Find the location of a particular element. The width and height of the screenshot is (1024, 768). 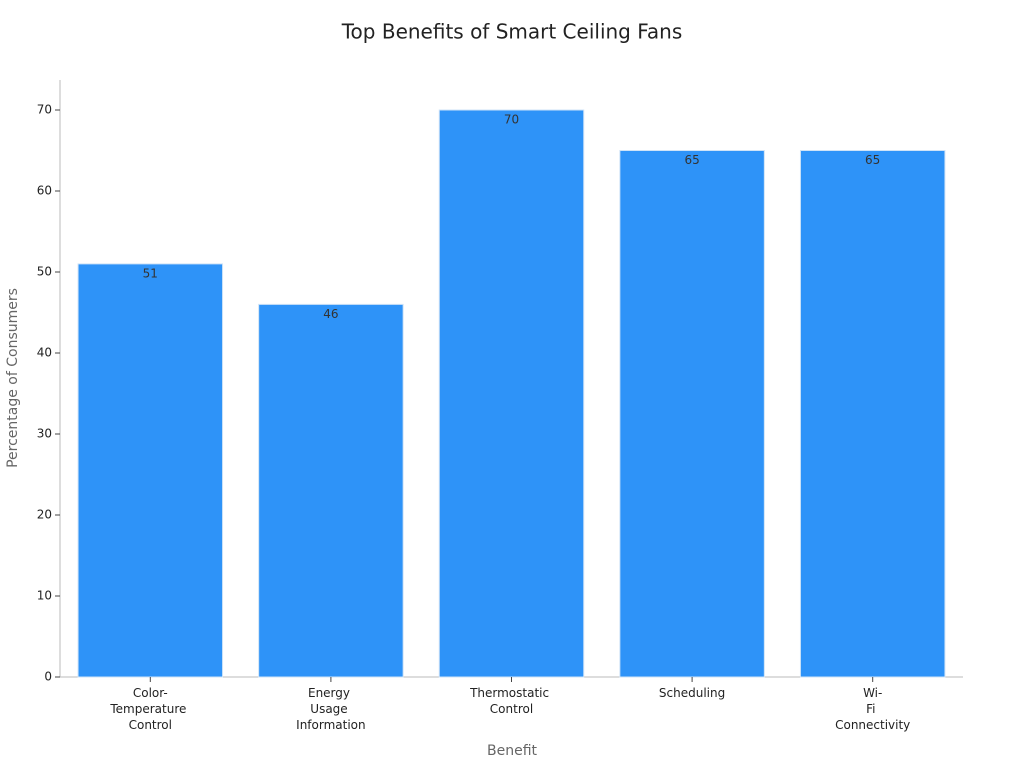

x-tick-label: Wi-Fi Connectivity is located at coordinates (872, 709).